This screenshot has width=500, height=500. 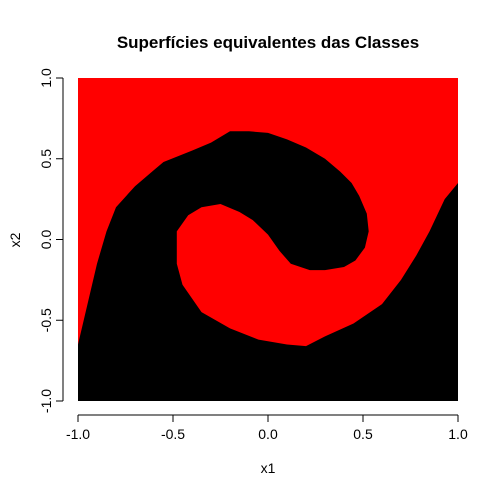 What do you see at coordinates (78, 434) in the screenshot?
I see `x-tick-label: -1.0` at bounding box center [78, 434].